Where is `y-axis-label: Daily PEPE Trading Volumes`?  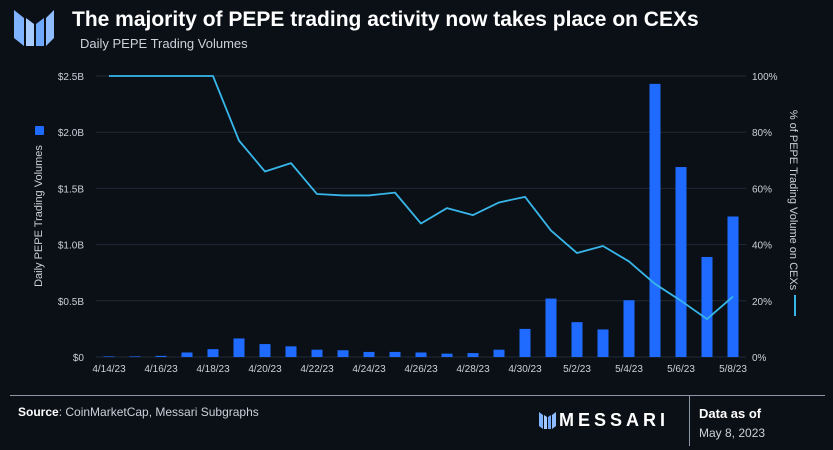
y-axis-label: Daily PEPE Trading Volumes is located at coordinates (39, 216).